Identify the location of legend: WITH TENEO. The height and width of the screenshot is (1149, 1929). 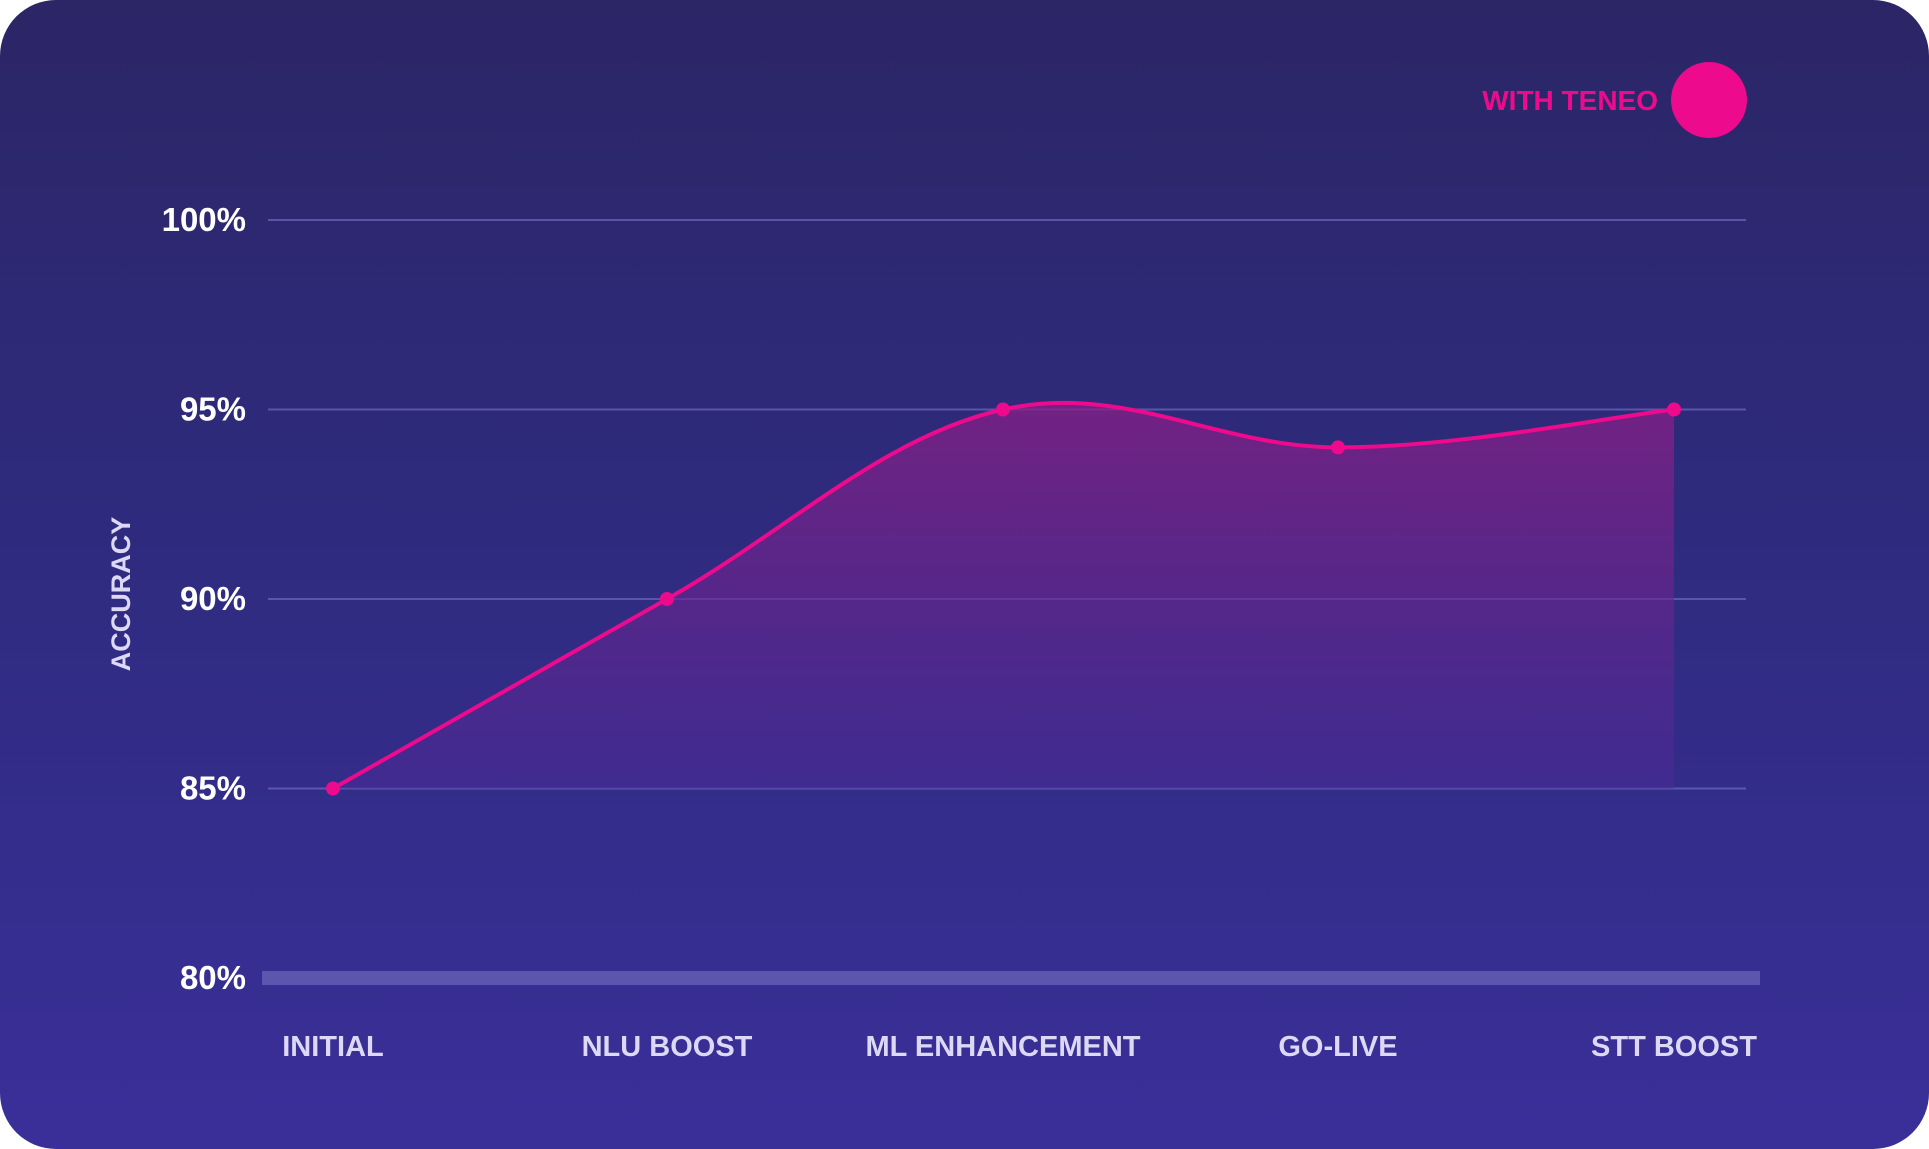
(1614, 100).